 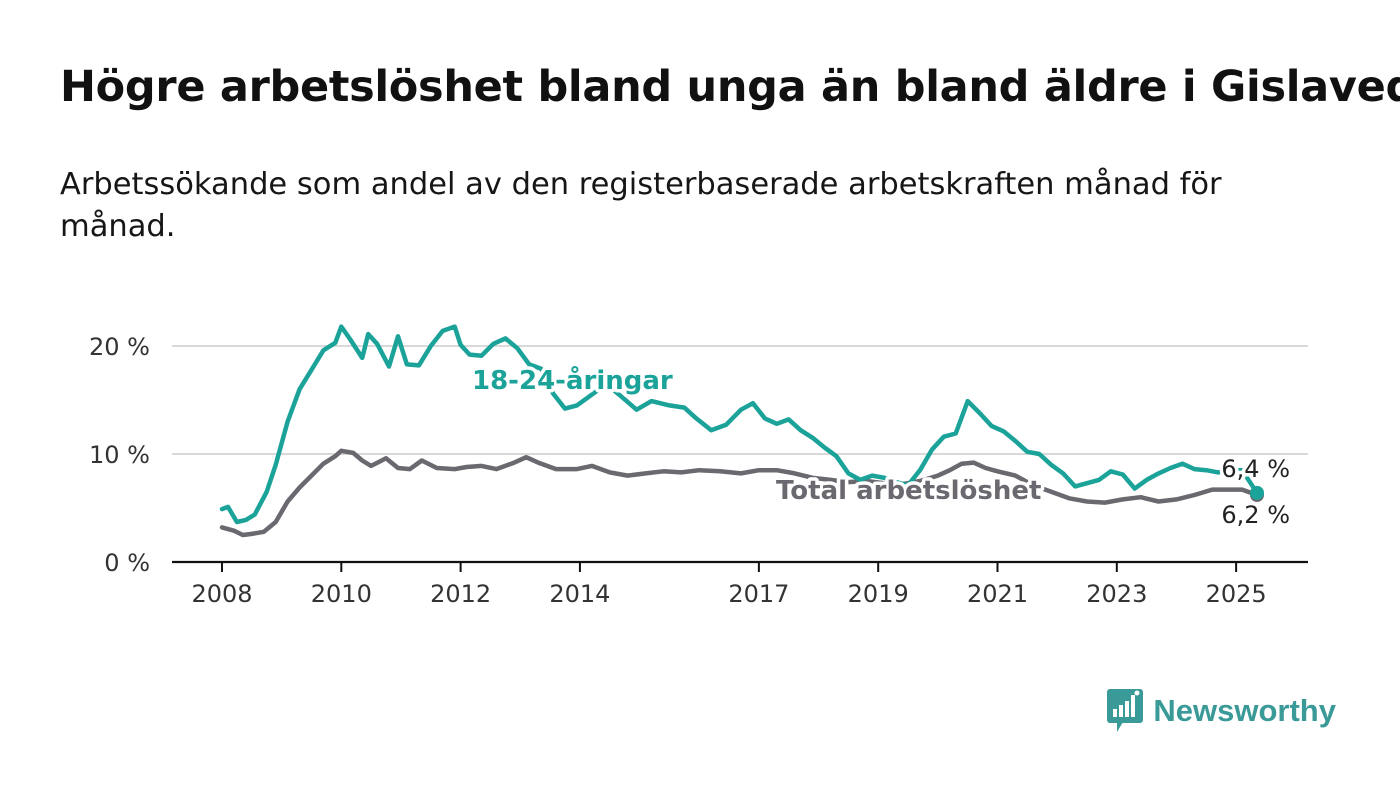 I want to click on y-axis-ticks: 0 % 10 % 20 %, so click(x=119, y=455).